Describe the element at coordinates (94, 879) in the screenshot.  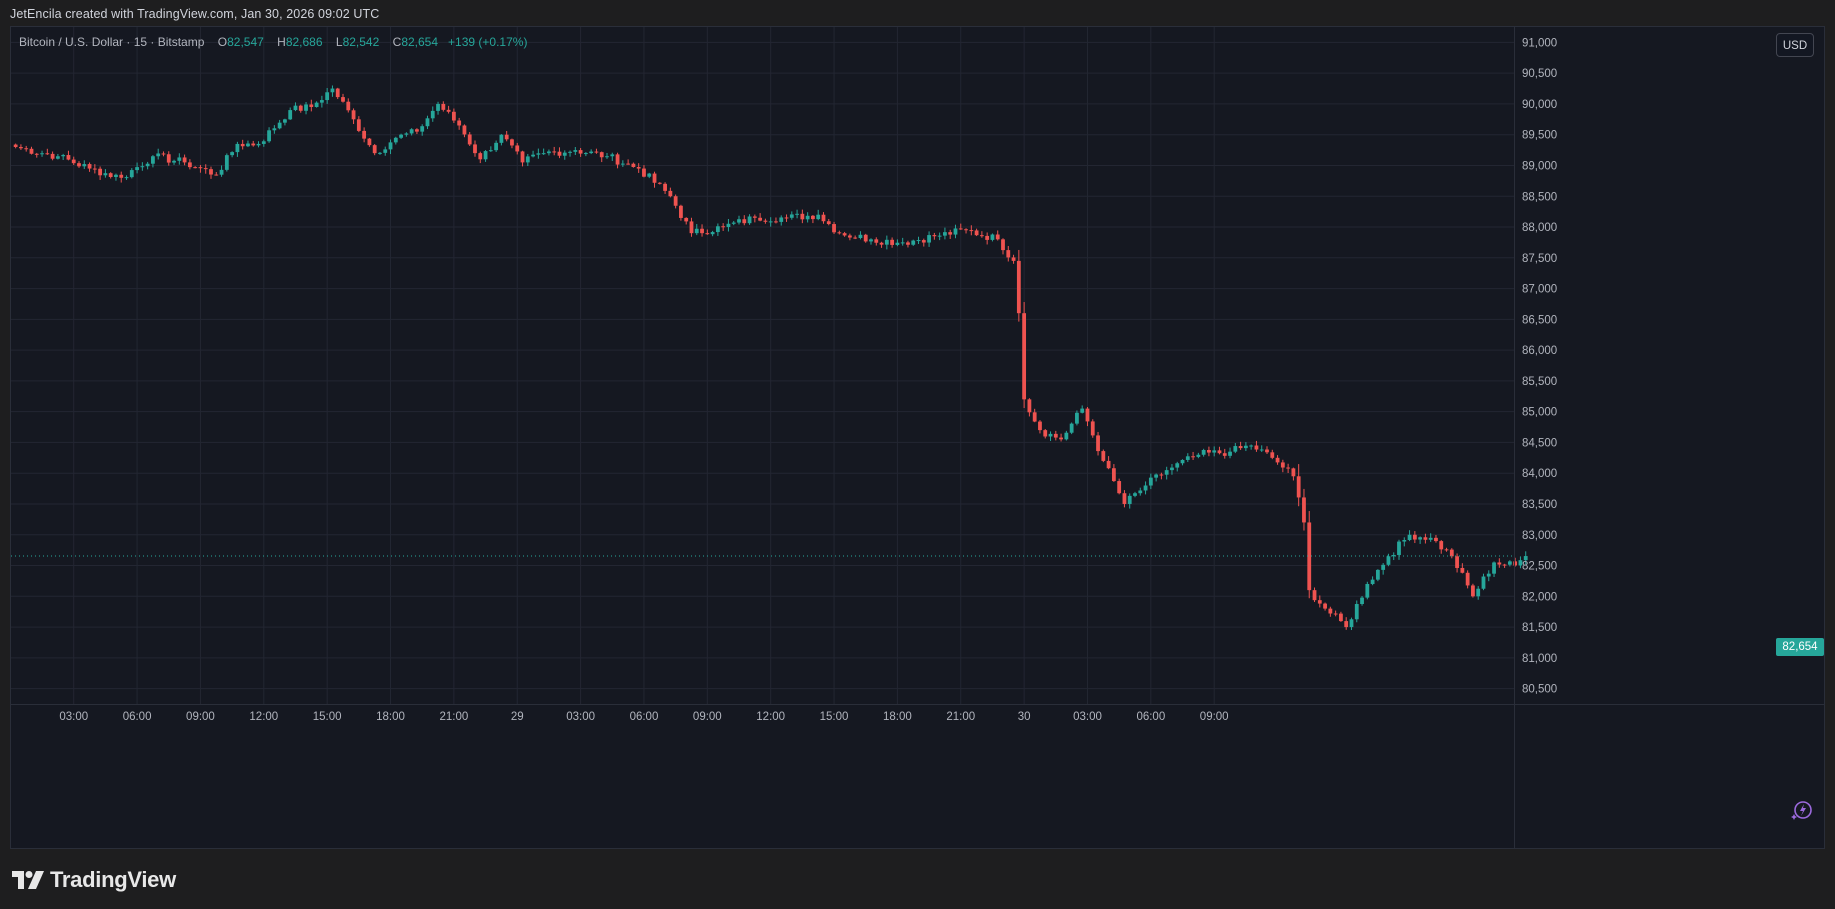
I see `tradingview-logo: TradingView` at that location.